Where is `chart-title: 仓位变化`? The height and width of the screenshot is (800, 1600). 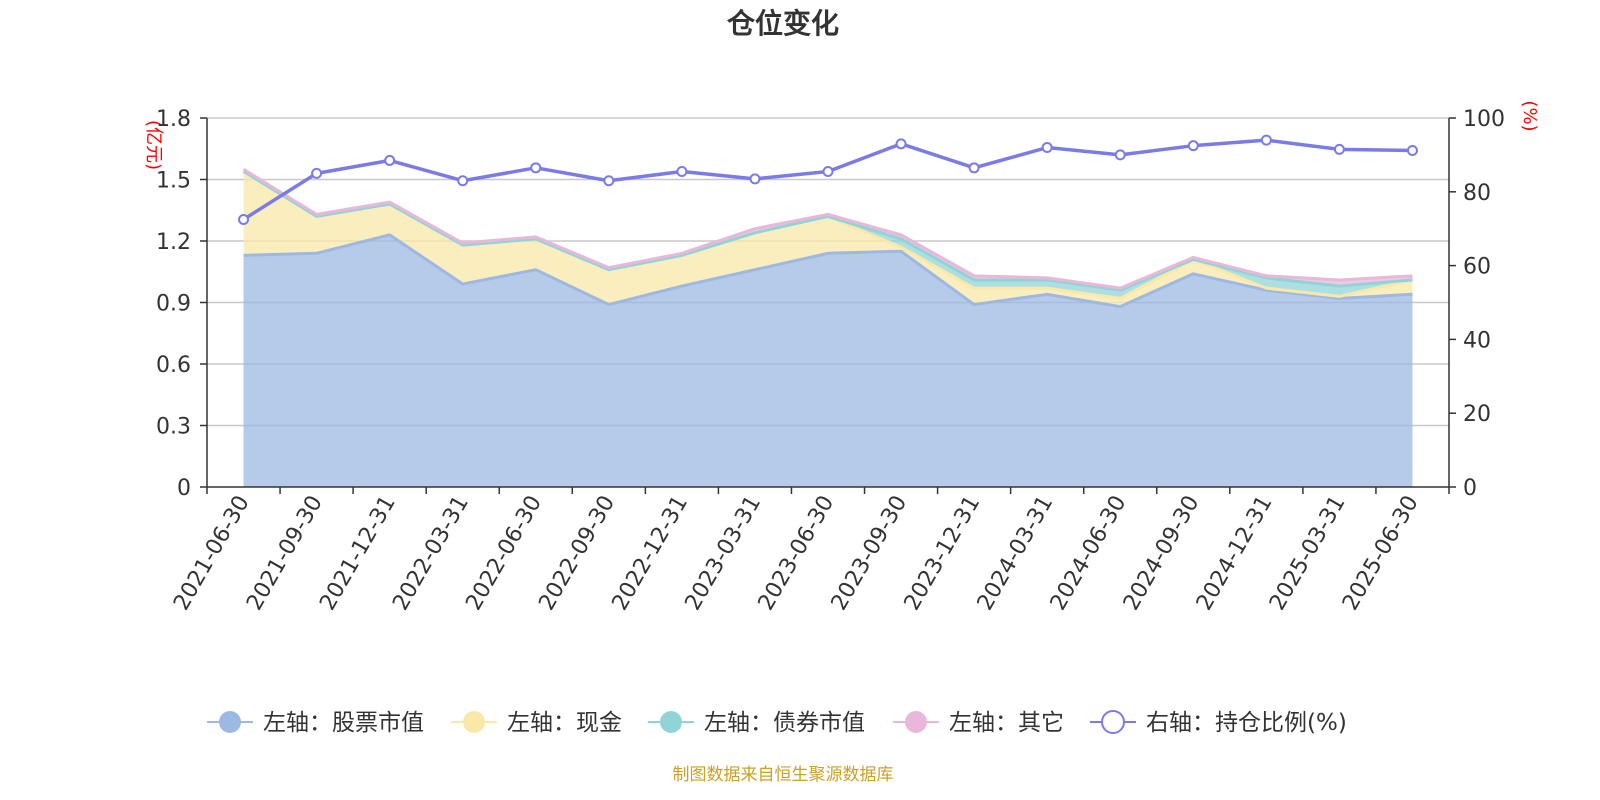
chart-title: 仓位变化 is located at coordinates (783, 23).